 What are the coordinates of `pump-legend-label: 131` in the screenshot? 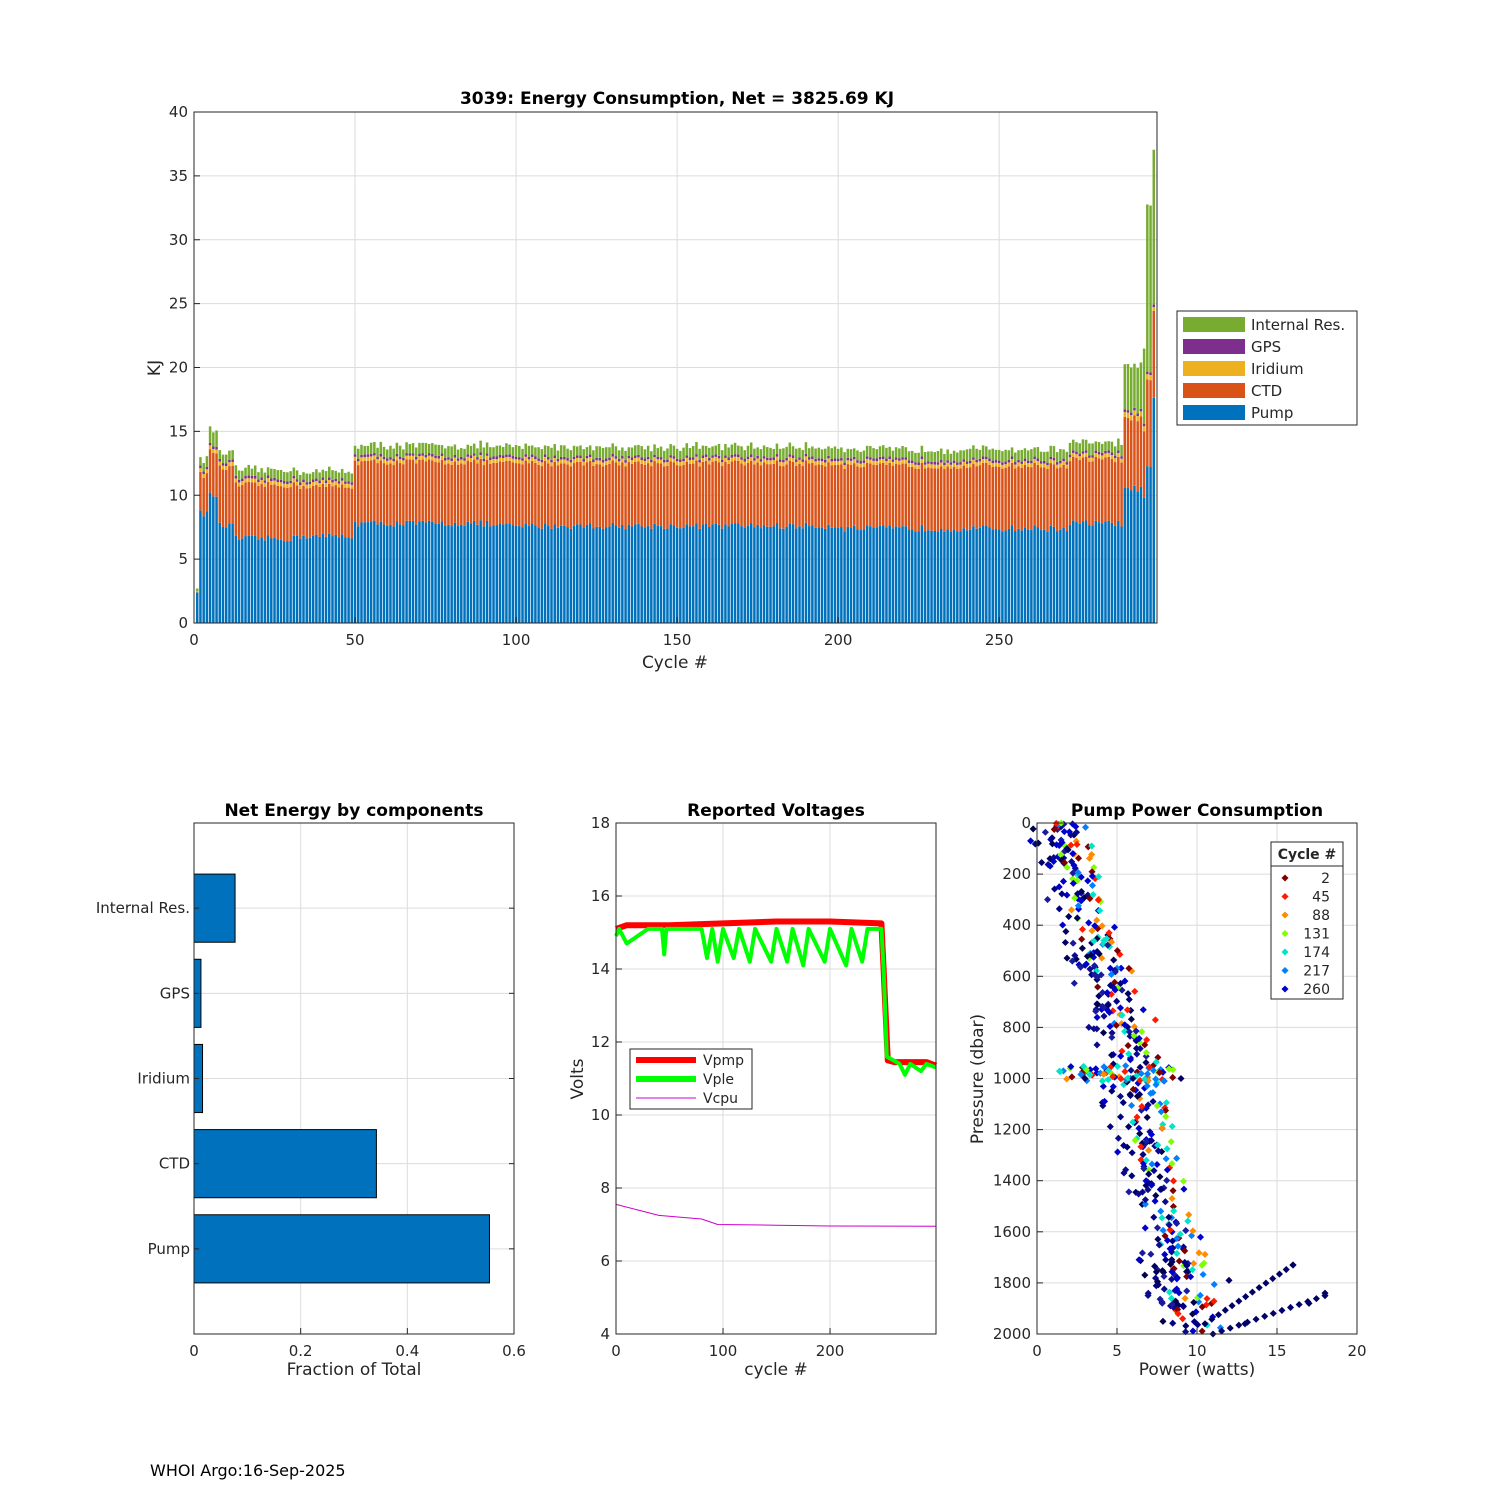 It's located at (1316, 935).